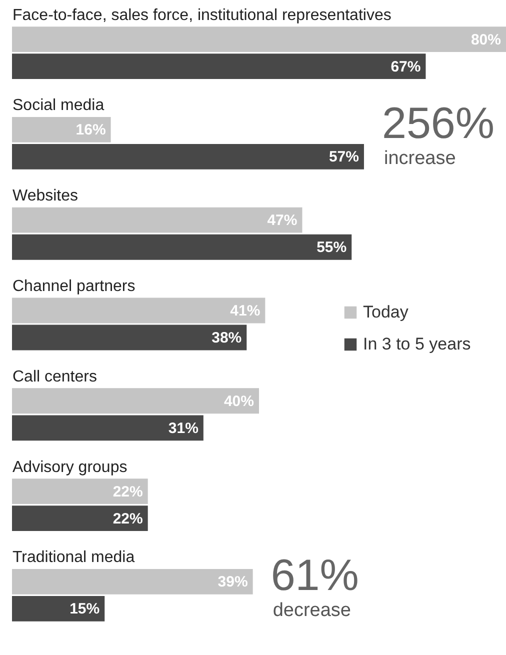  What do you see at coordinates (331, 247) in the screenshot?
I see `data-label: 55%` at bounding box center [331, 247].